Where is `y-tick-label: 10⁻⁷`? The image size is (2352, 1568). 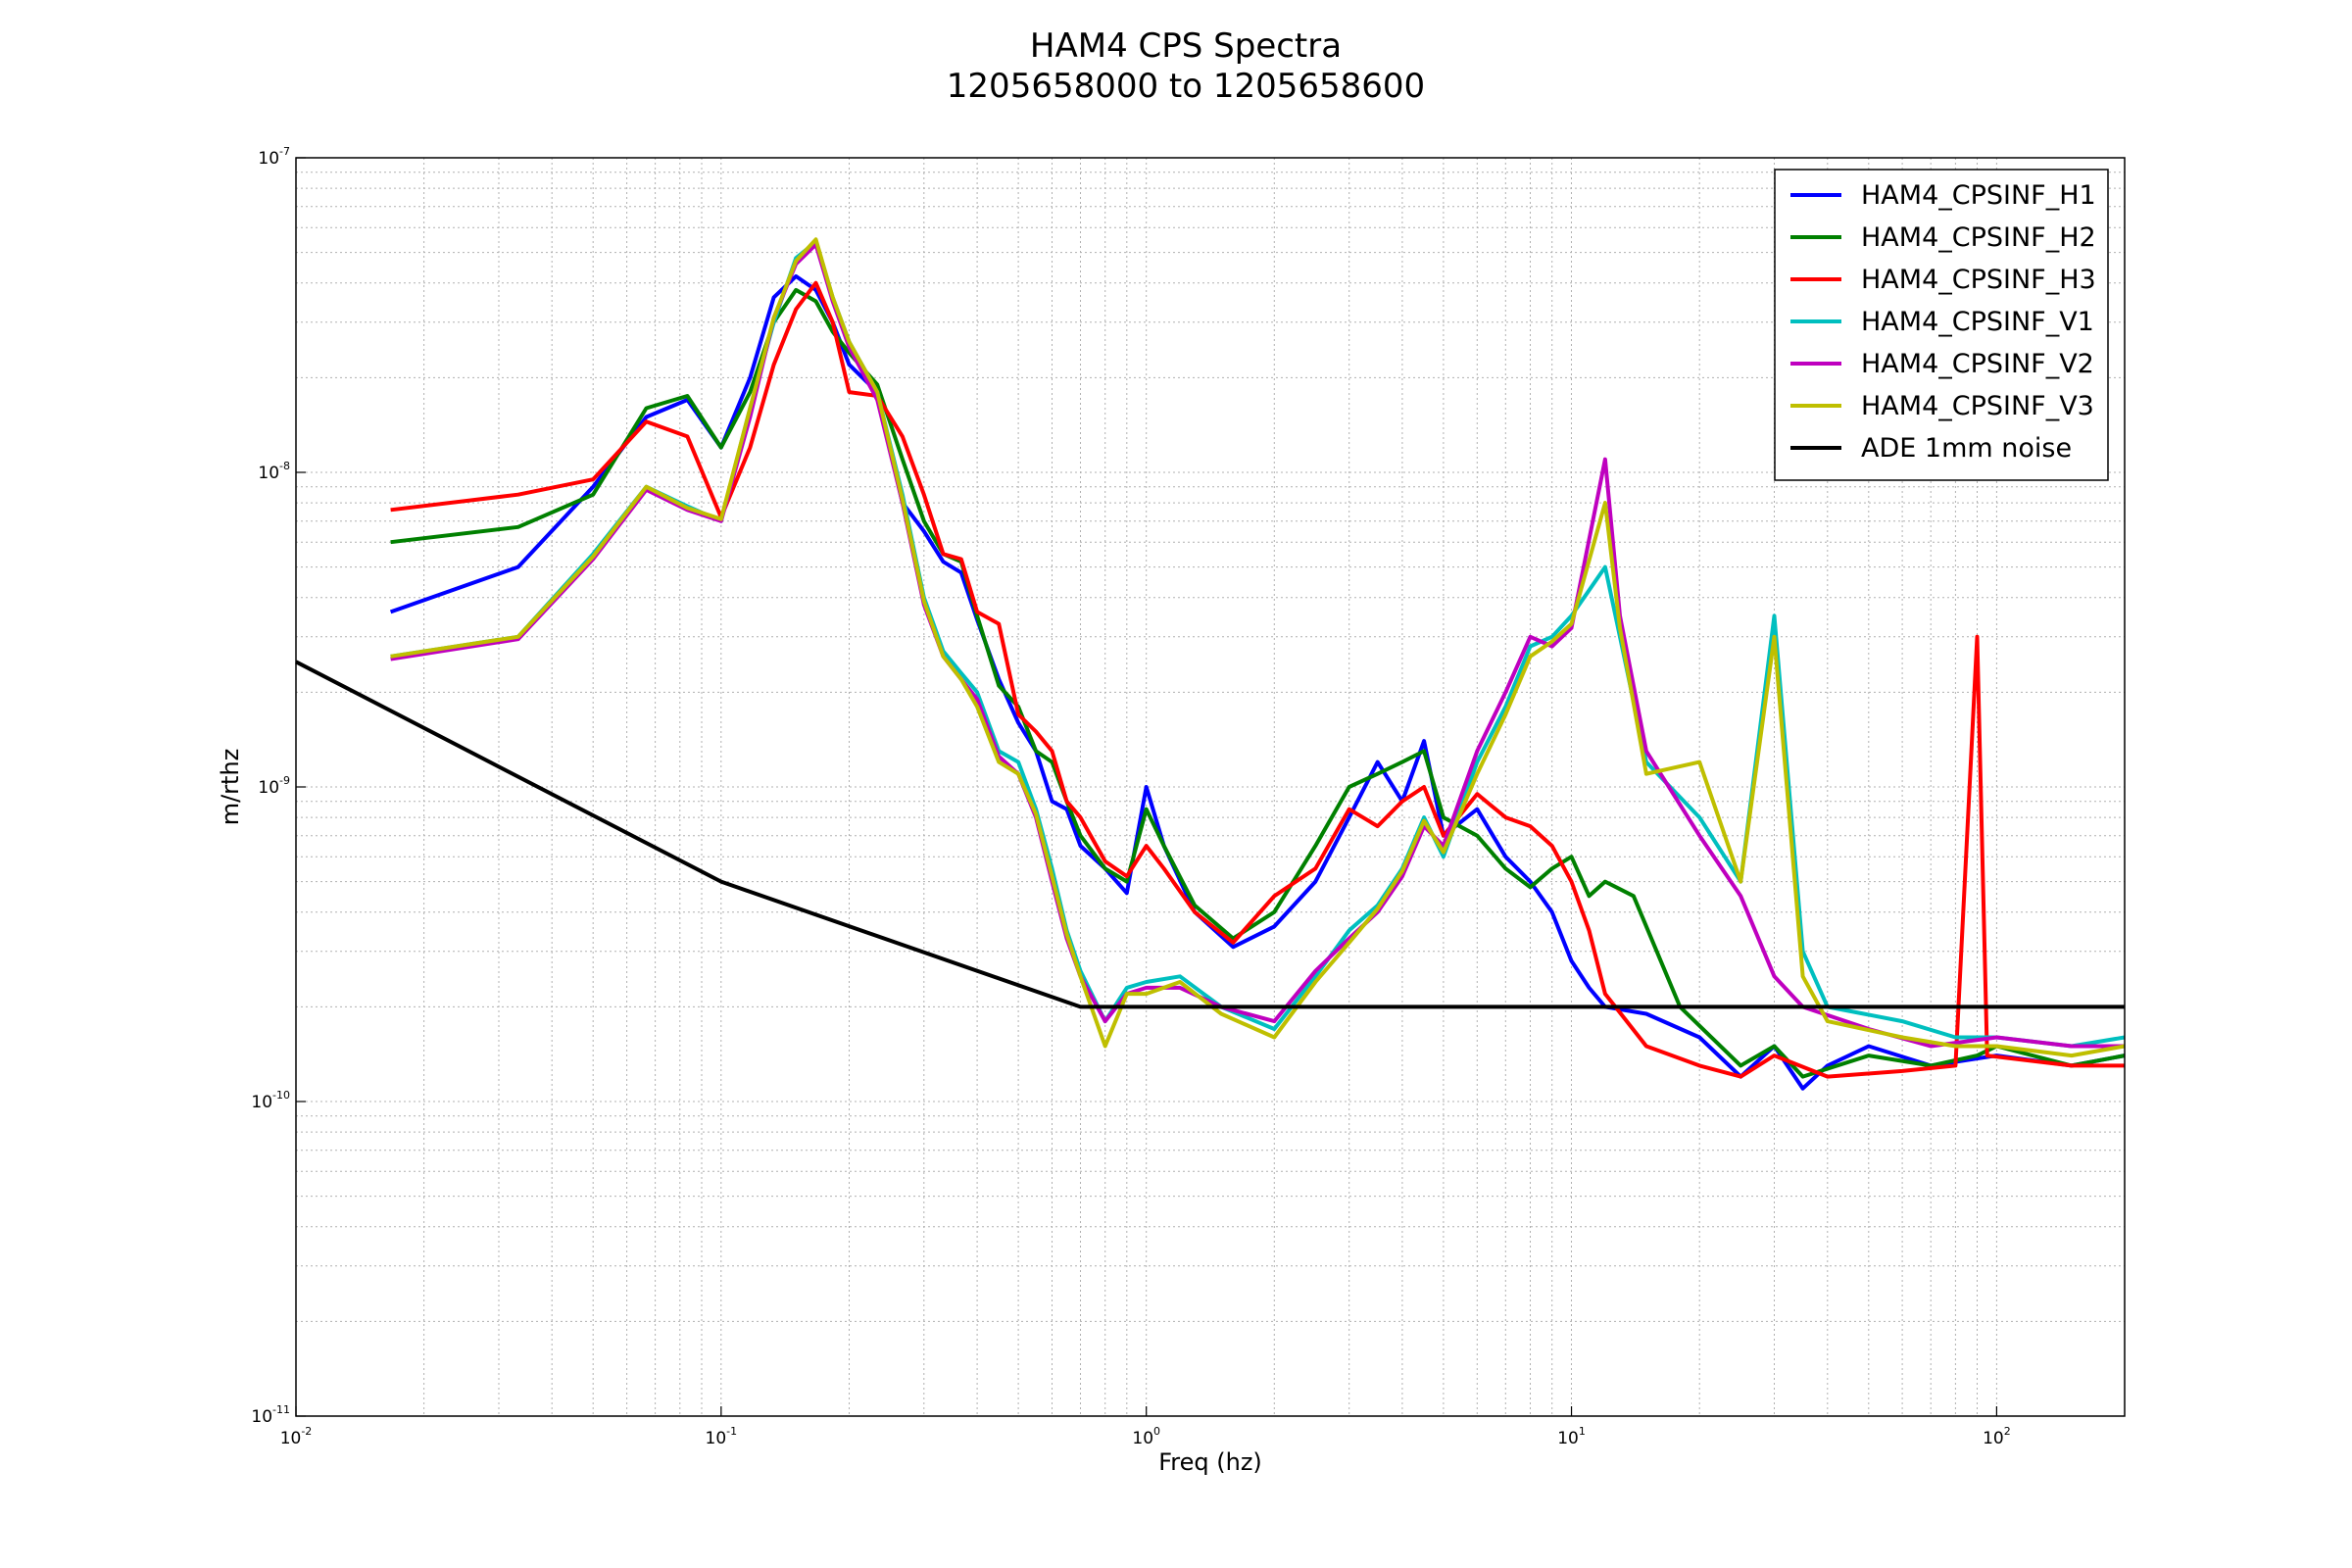 y-tick-label: 10⁻⁷ is located at coordinates (274, 157).